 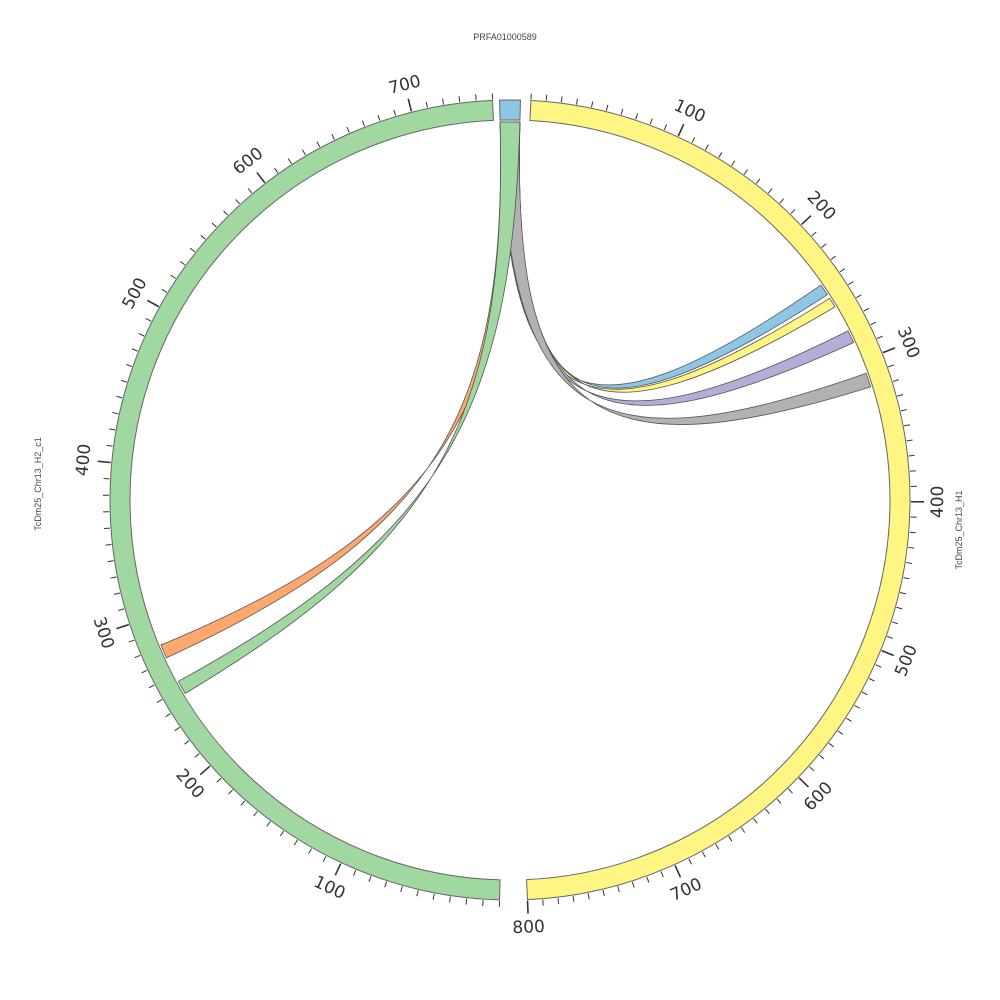 I want to click on tick-label-tcdm25-chr13-h2-c1-700: 700, so click(x=405, y=84).